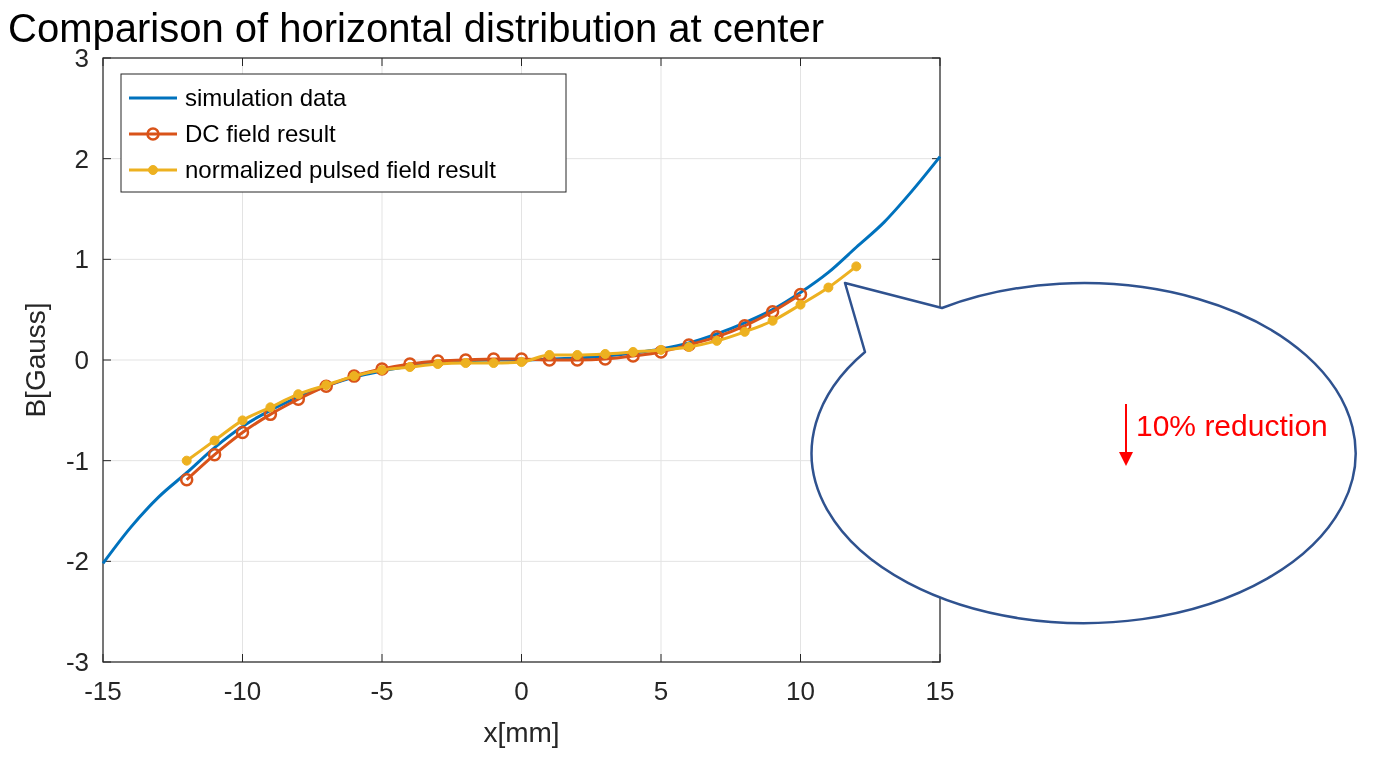 This screenshot has width=1398, height=758. What do you see at coordinates (940, 691) in the screenshot?
I see `x-tick-label: 15` at bounding box center [940, 691].